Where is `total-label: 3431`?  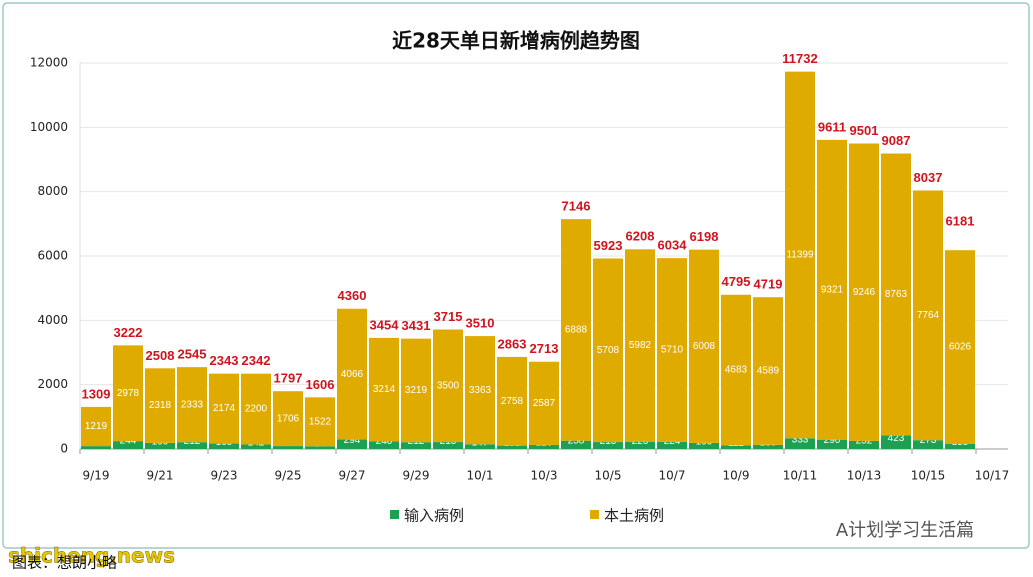 total-label: 3431 is located at coordinates (416, 325).